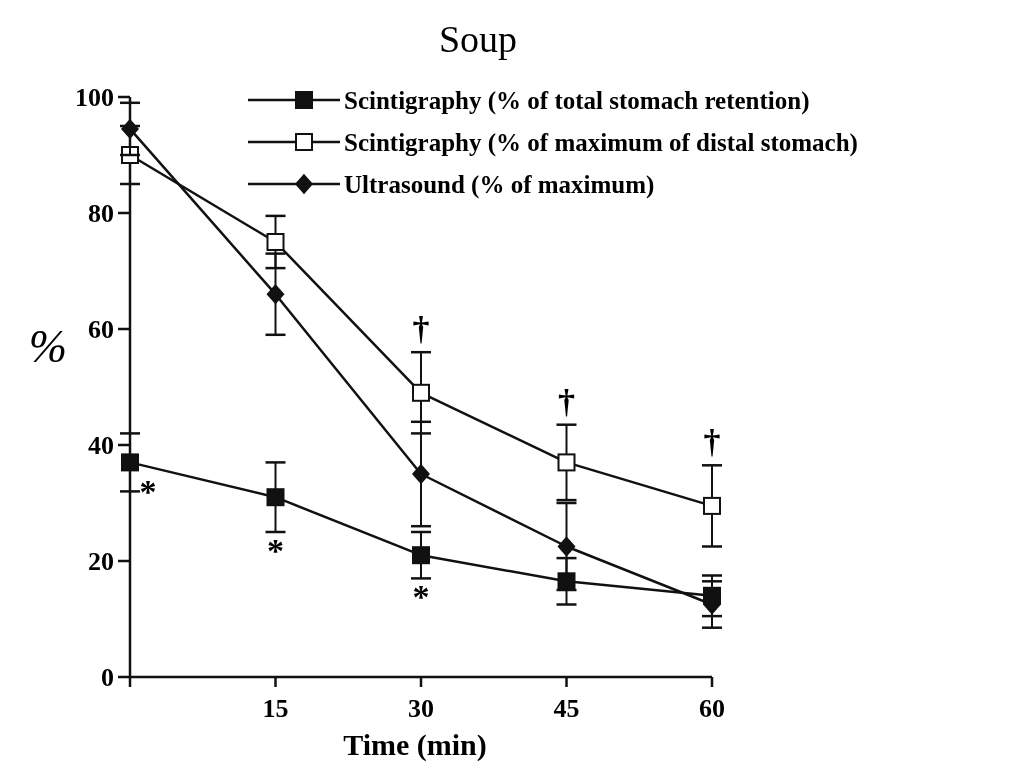  I want to click on y-tick-label: 40, so click(101, 445).